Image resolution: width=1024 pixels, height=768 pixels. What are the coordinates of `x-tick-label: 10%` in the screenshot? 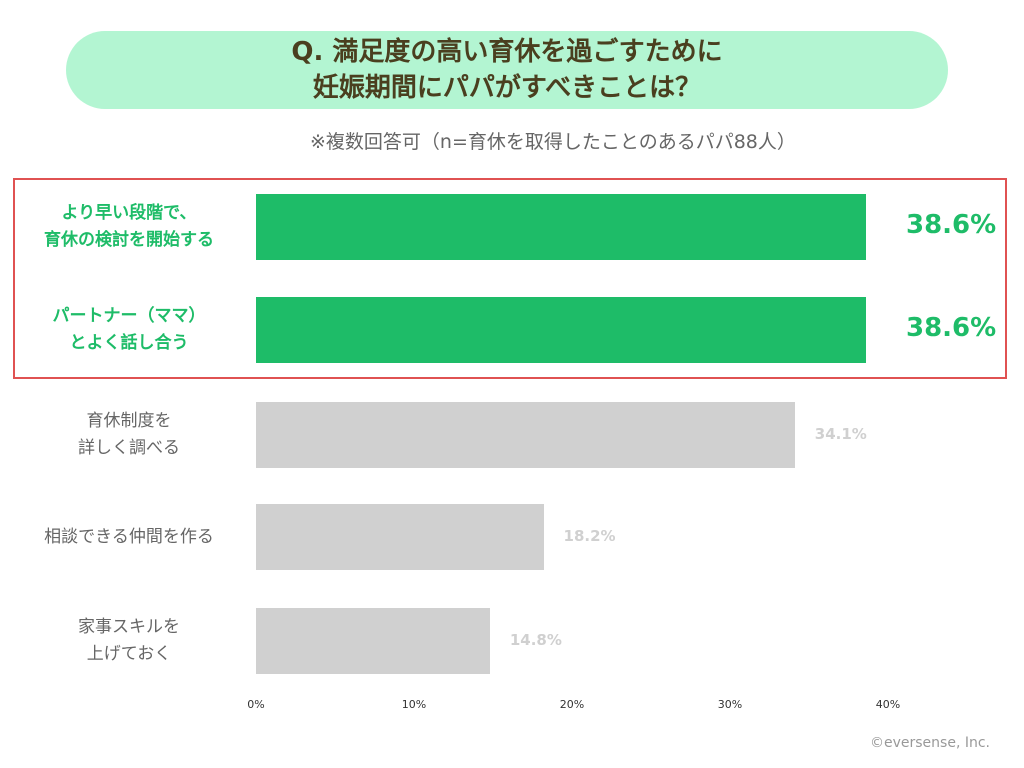 It's located at (414, 704).